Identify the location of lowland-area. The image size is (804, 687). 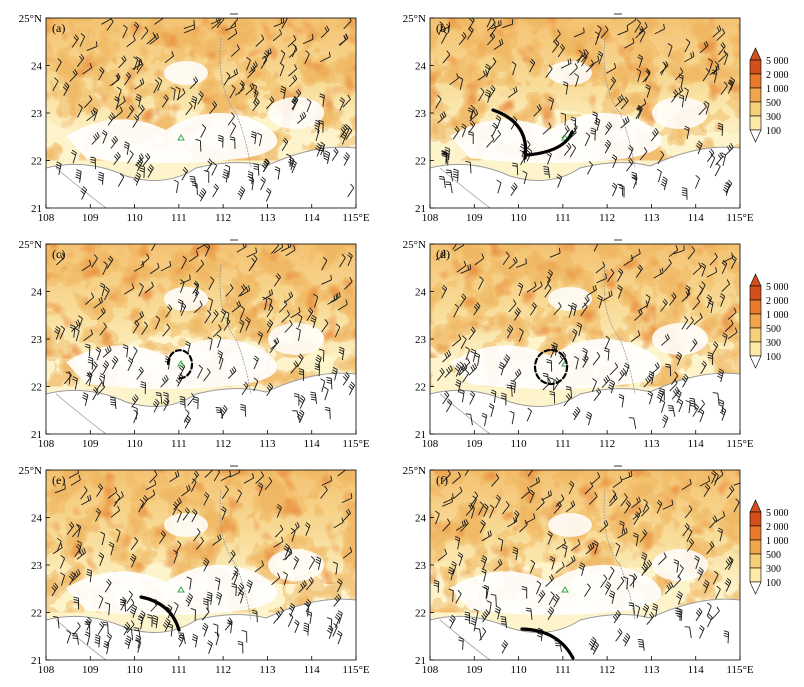
(680, 339).